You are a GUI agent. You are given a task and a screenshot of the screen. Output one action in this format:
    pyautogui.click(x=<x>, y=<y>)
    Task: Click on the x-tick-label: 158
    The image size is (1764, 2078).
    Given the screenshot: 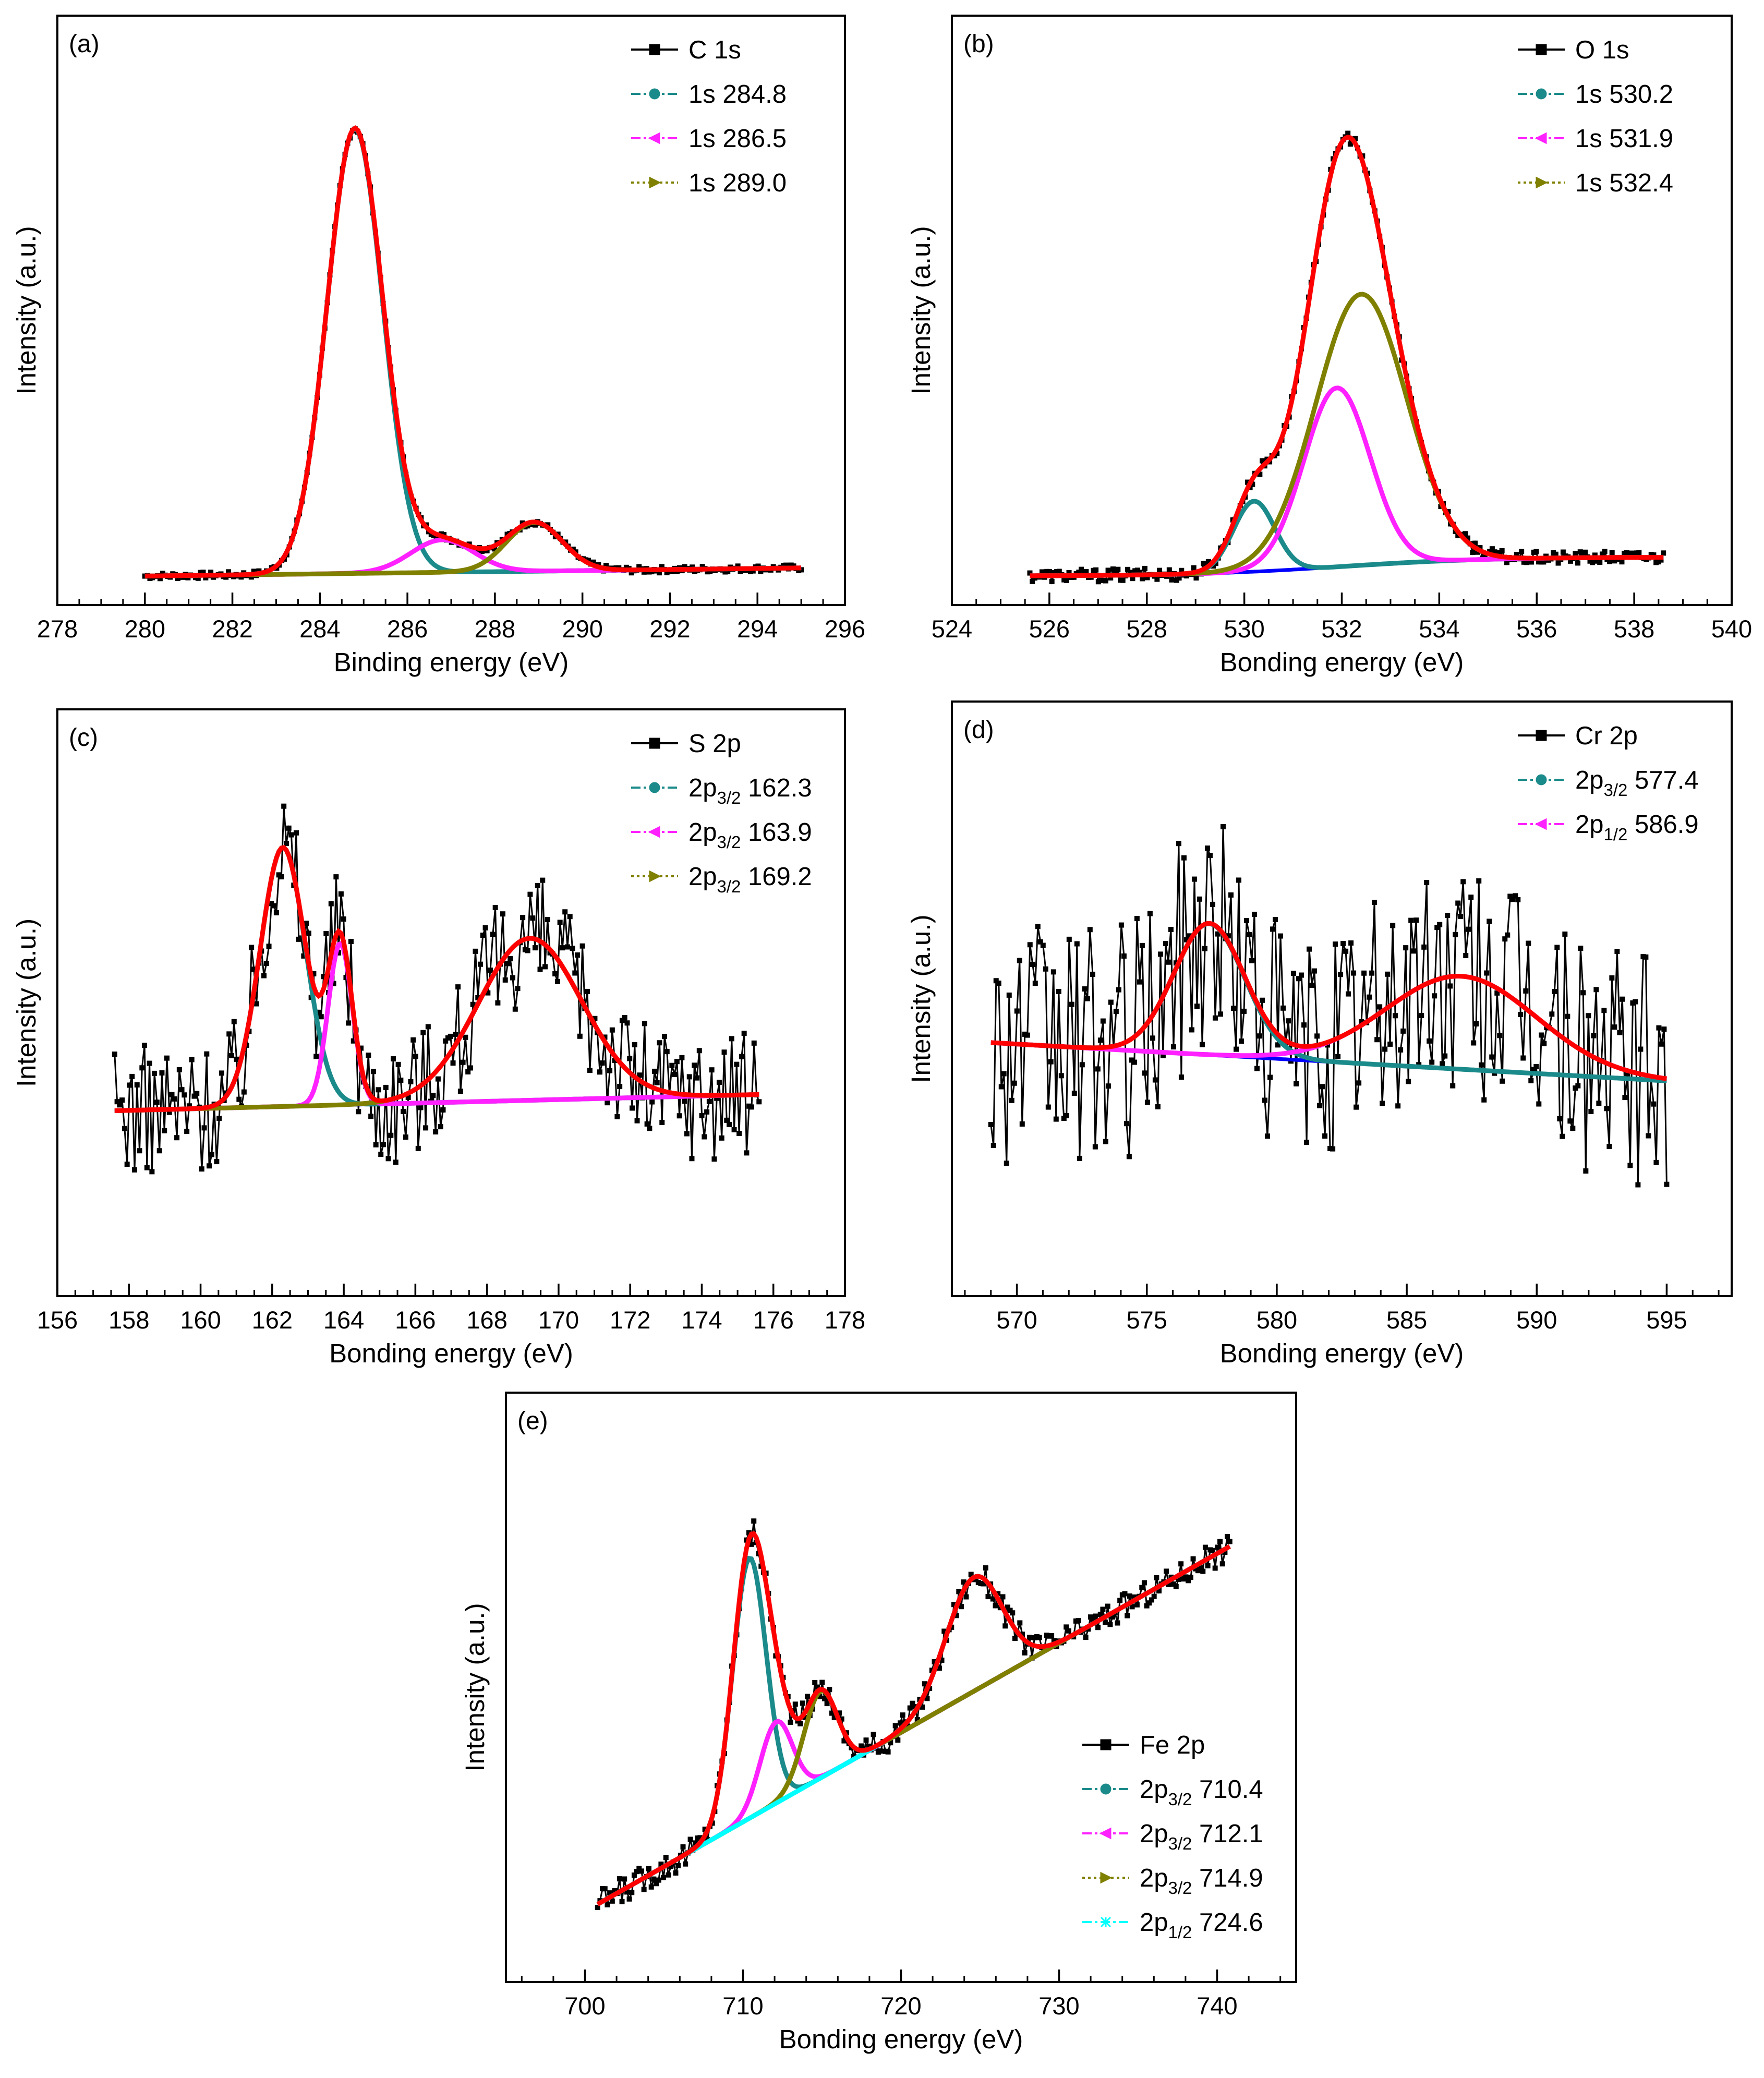 What is the action you would take?
    pyautogui.click(x=128, y=1320)
    